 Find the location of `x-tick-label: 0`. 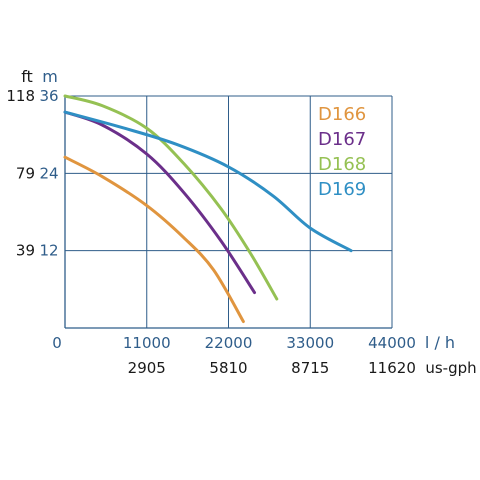

x-tick-label: 0 is located at coordinates (57, 343).